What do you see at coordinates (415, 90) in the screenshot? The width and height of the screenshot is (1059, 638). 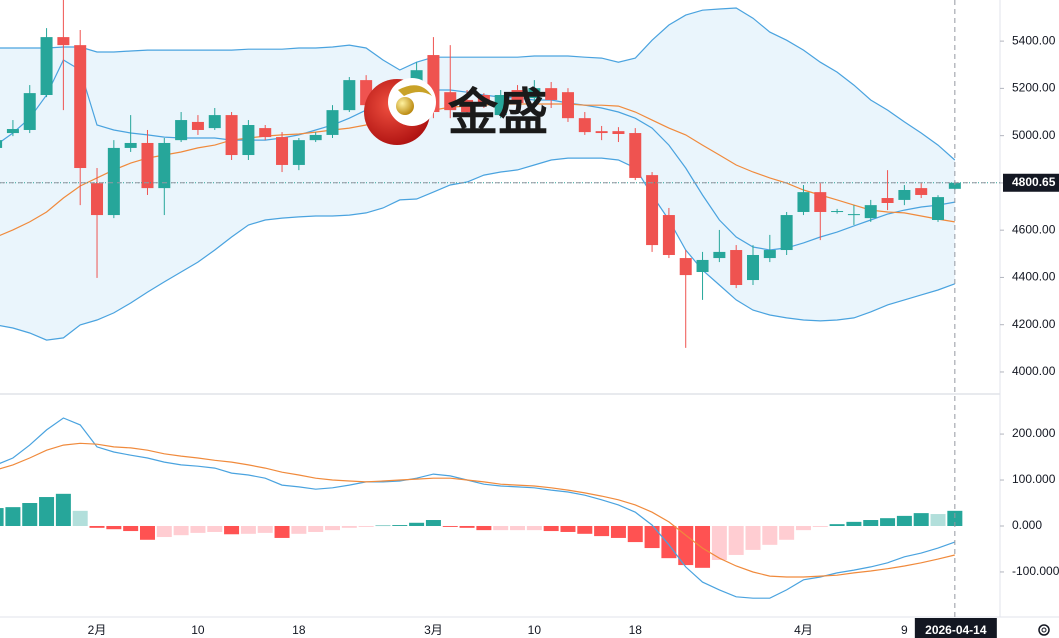 I see `logo-swoosh` at bounding box center [415, 90].